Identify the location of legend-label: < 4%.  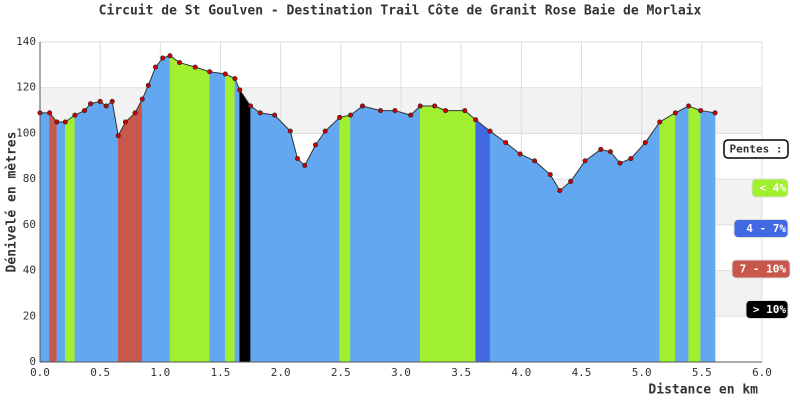
(773, 188).